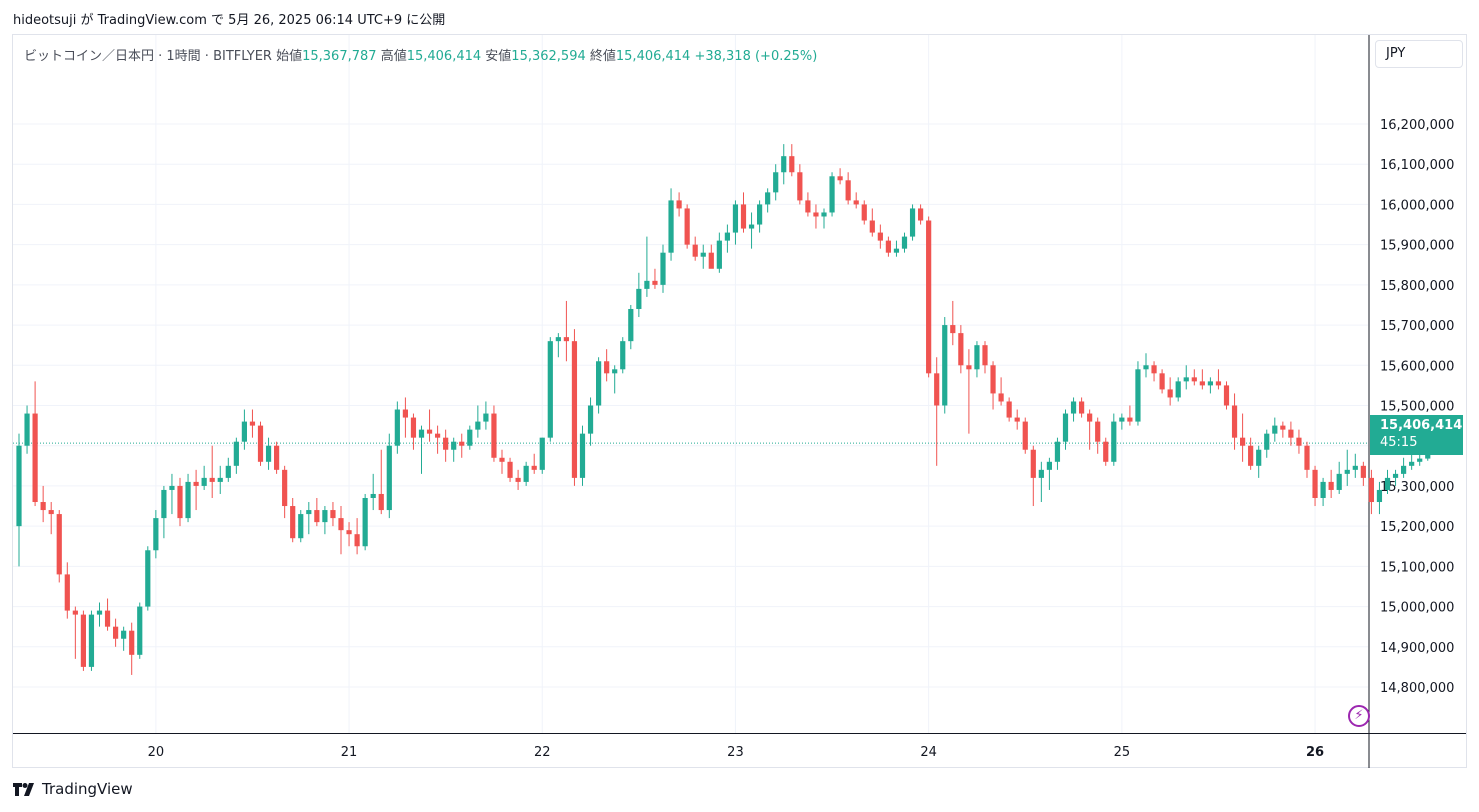  I want to click on x-tick-label: 21, so click(349, 752).